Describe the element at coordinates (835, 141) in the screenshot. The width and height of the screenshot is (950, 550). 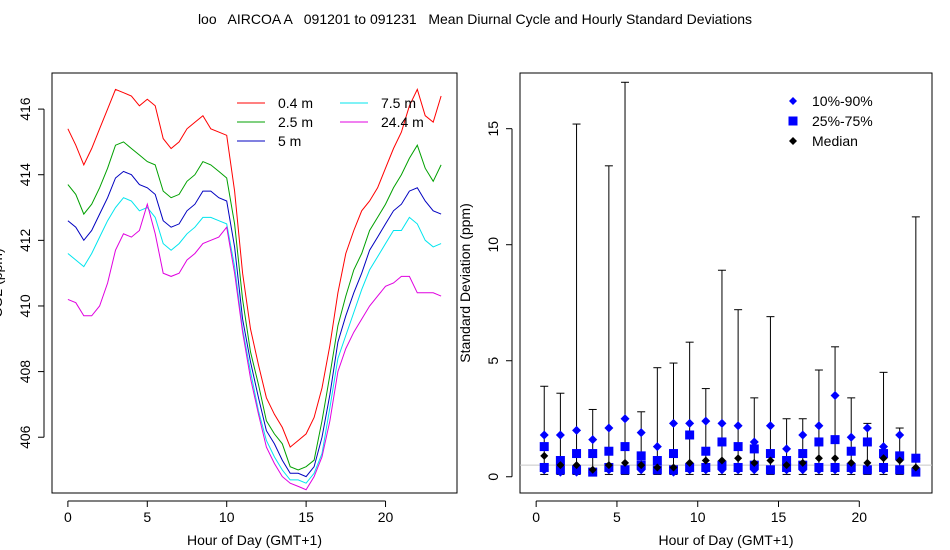
I see `legend-label: Median` at that location.